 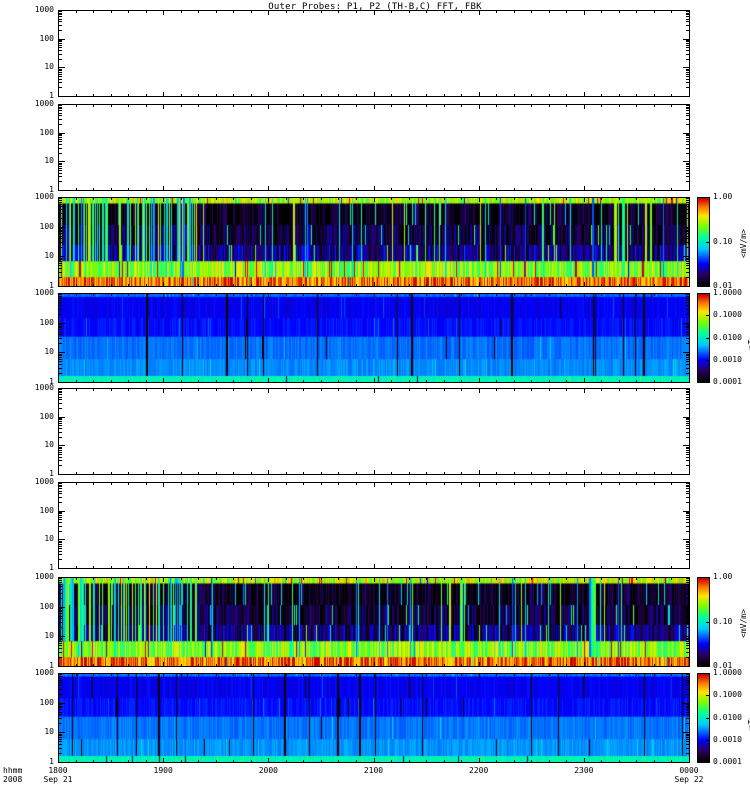 What do you see at coordinates (374, 242) in the screenshot?
I see `panel-thb-fbk-edc12` at bounding box center [374, 242].